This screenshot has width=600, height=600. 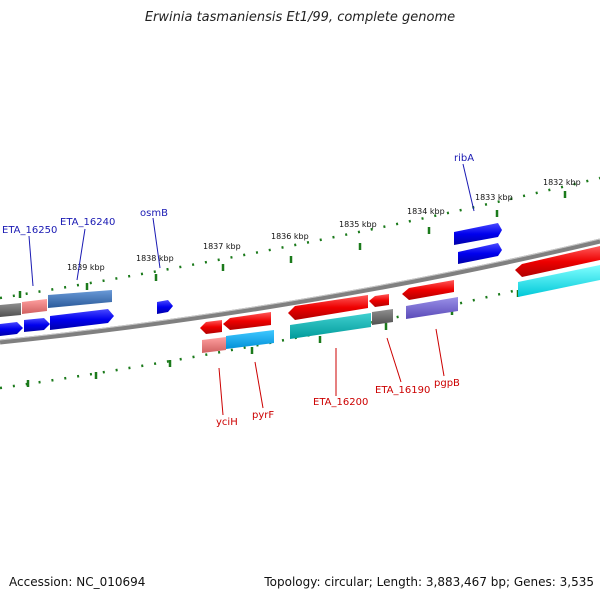 I want to click on kbp-label-1833: 1833 kbp, so click(x=494, y=197).